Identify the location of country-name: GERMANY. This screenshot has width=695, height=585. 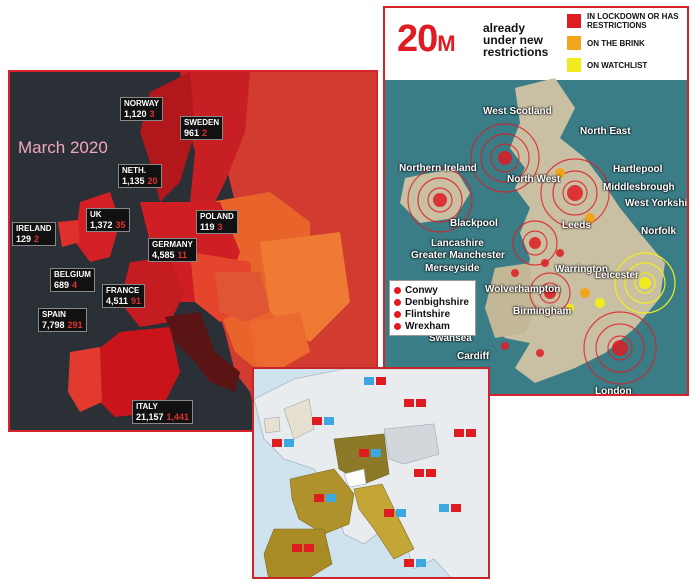
(172, 244).